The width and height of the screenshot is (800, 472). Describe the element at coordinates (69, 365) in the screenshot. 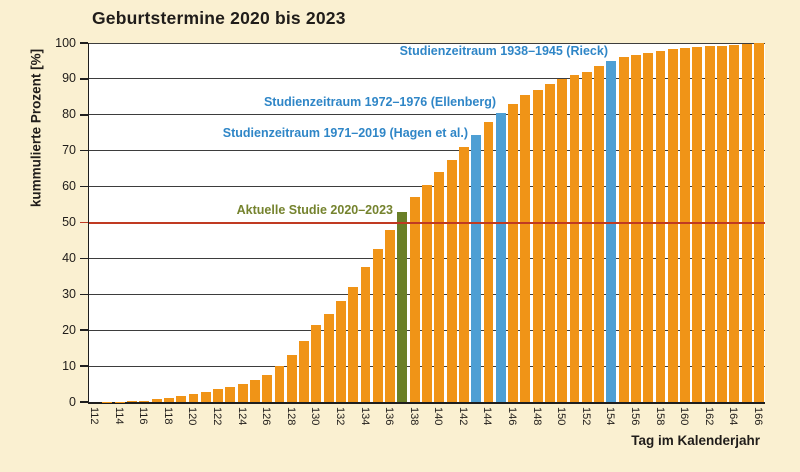

I see `y-tick-label-10: 10` at that location.